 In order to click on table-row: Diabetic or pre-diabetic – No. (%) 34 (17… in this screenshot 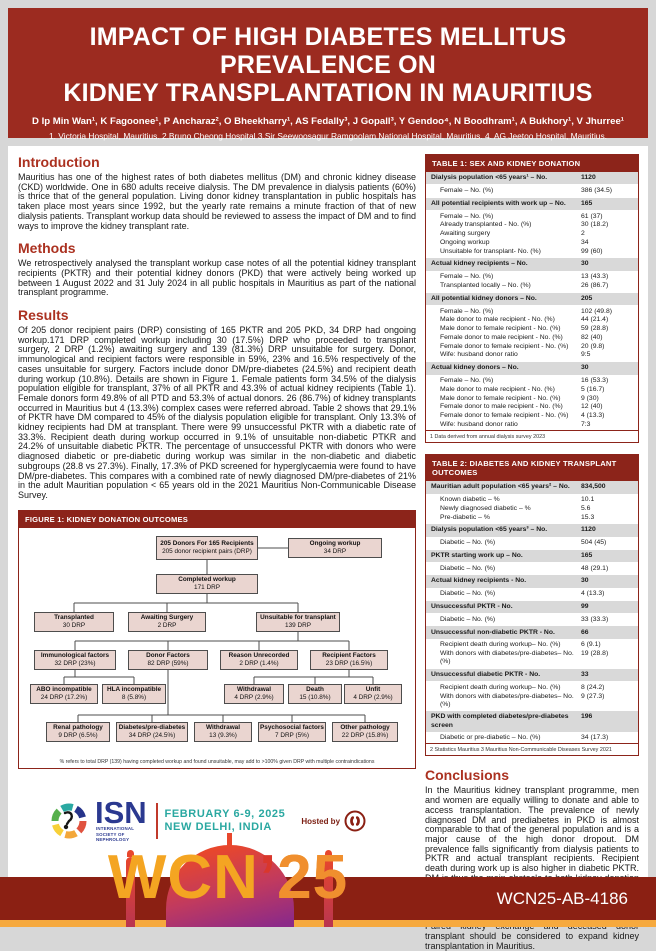, I will do `click(532, 737)`.